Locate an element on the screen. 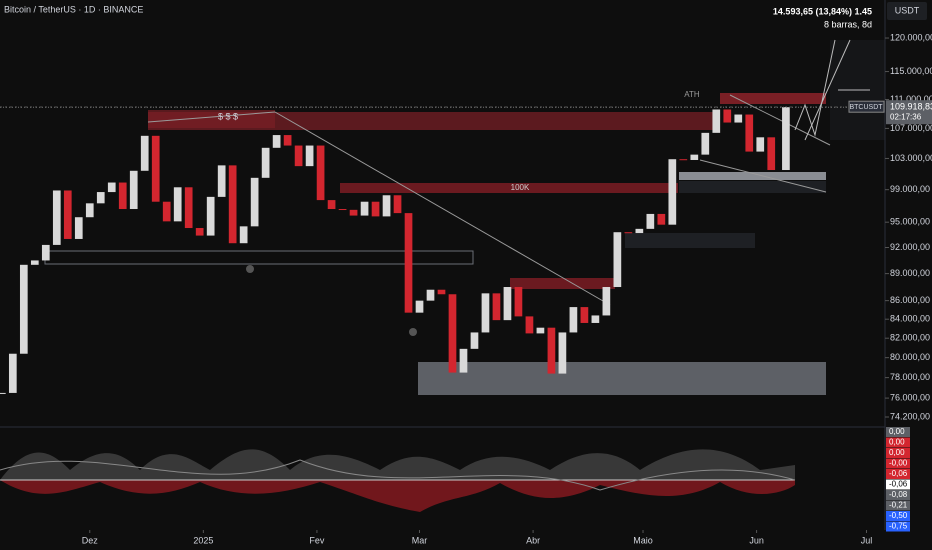 Image resolution: width=932 pixels, height=550 pixels. y-tick-label: 111.000,00 is located at coordinates (911, 99).